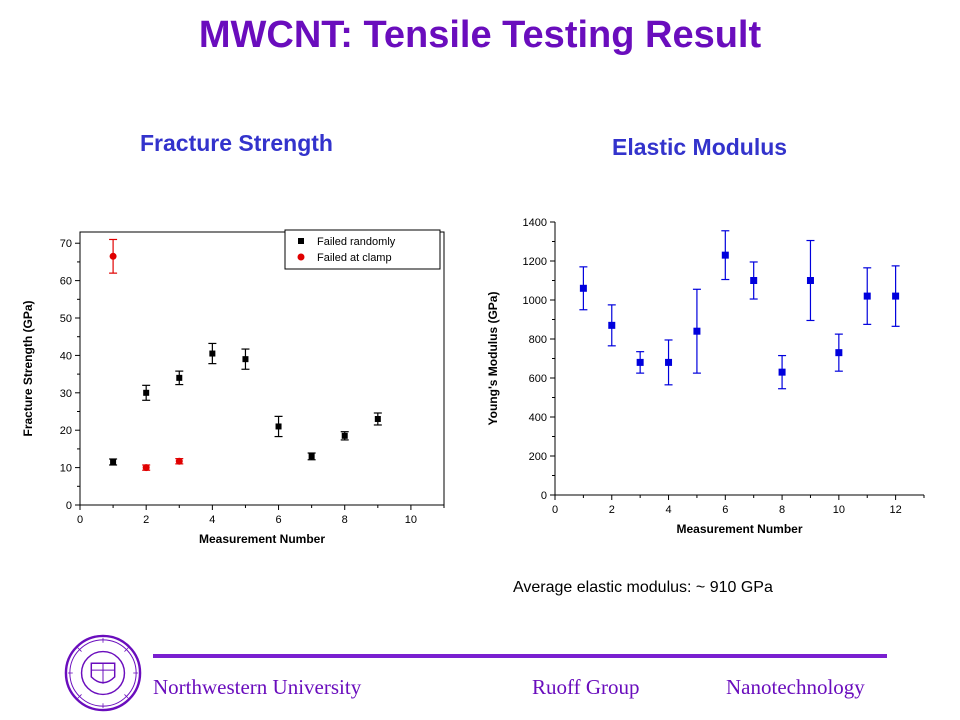  What do you see at coordinates (354, 258) in the screenshot?
I see `legend-label: Failed at clamp` at bounding box center [354, 258].